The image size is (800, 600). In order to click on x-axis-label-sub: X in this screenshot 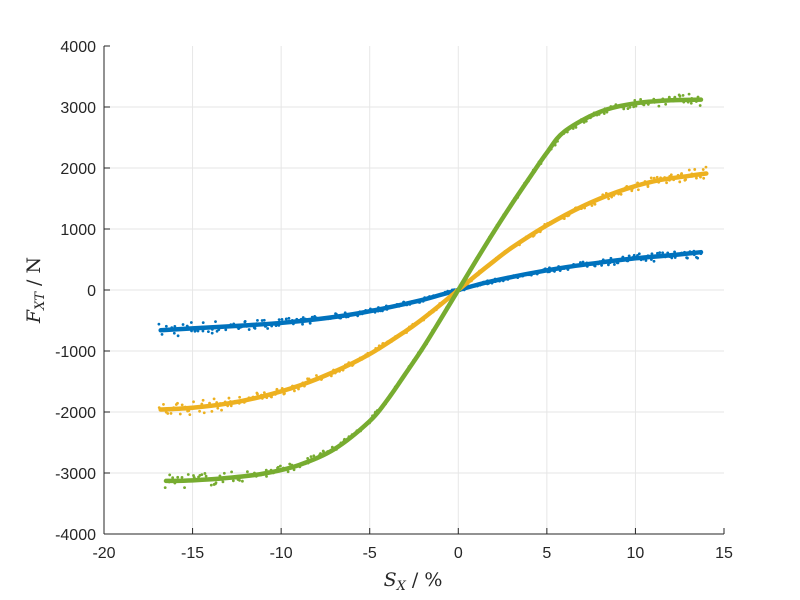, I will do `click(401, 586)`.